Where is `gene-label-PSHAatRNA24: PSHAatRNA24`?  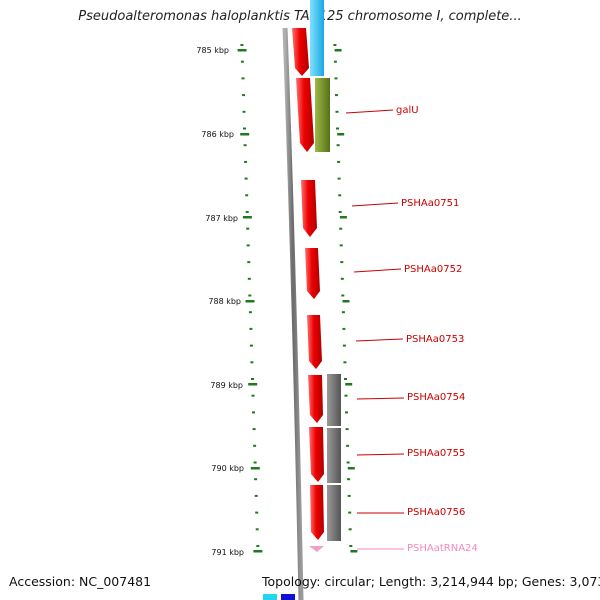 gene-label-PSHAatRNA24: PSHAatRNA24 is located at coordinates (442, 548).